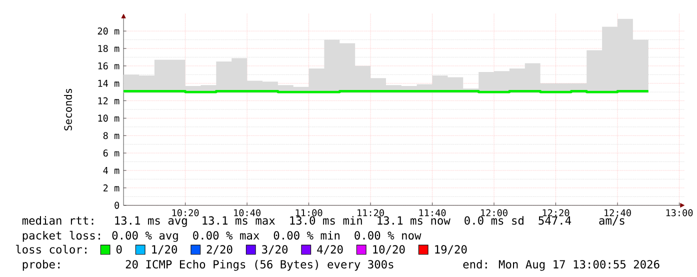 The height and width of the screenshot is (277, 697). Describe the element at coordinates (556, 212) in the screenshot. I see `x-tick-label: 12:20` at that location.